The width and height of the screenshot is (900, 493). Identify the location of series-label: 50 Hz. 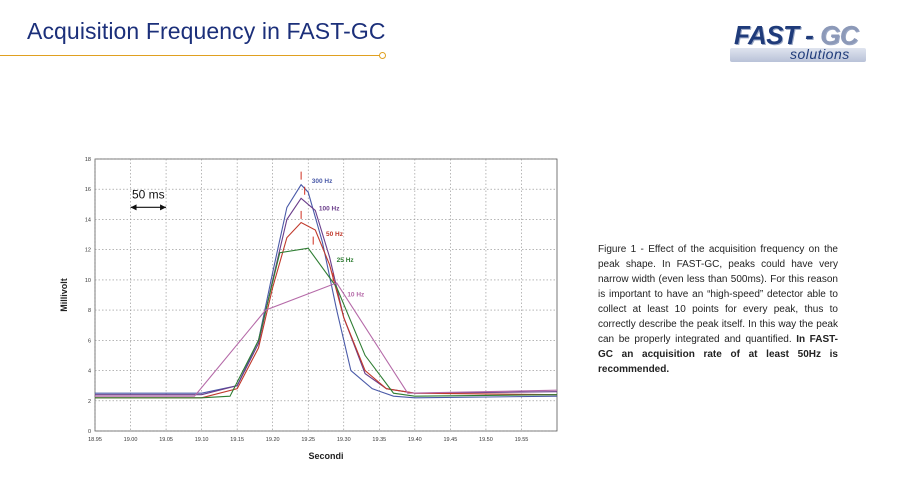
(335, 234).